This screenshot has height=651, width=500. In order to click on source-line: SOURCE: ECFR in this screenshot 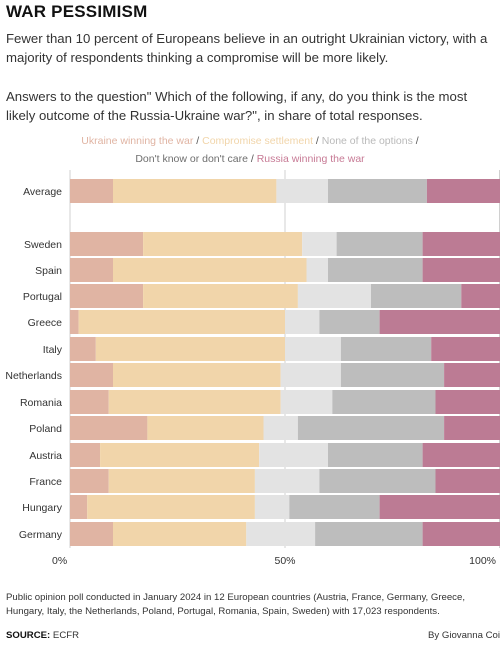, I will do `click(42, 635)`.